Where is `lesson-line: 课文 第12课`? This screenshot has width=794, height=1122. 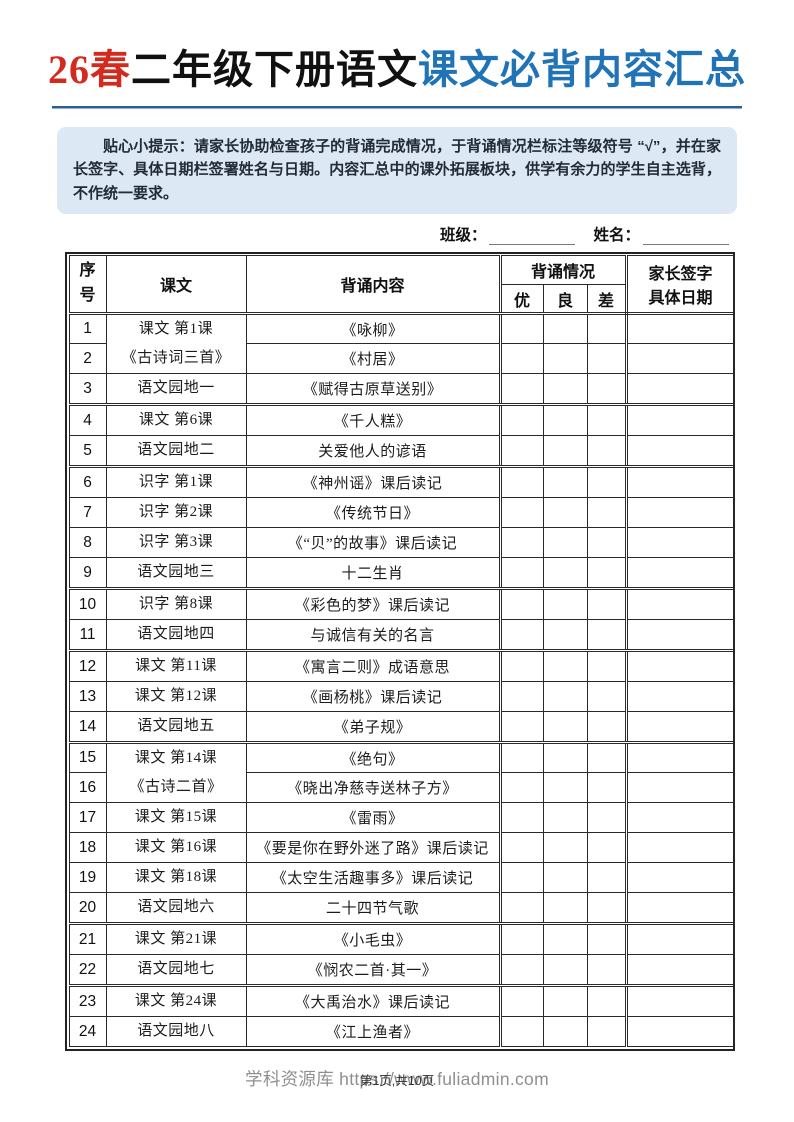
lesson-line: 课文 第12课 is located at coordinates (176, 696).